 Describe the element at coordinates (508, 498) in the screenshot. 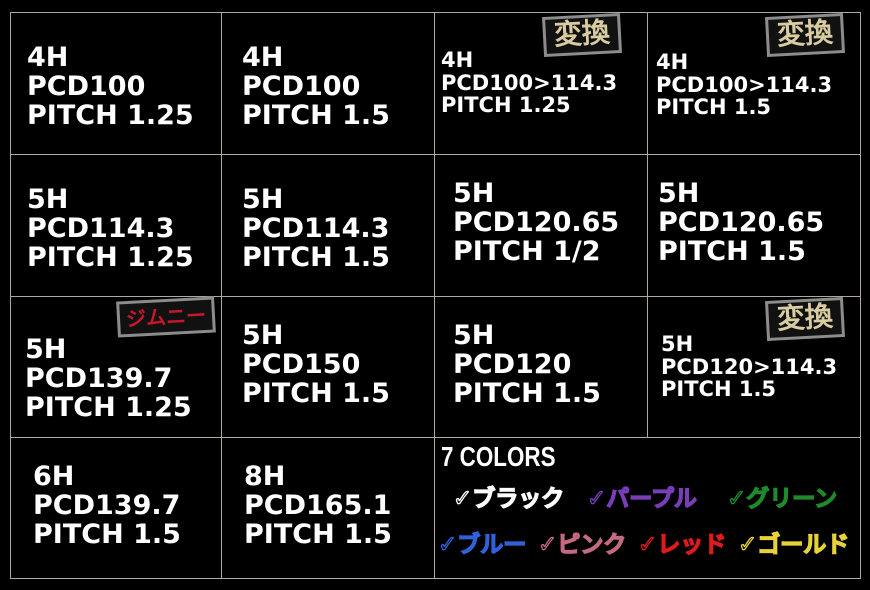

I see `color-black: ✓ブラック` at that location.